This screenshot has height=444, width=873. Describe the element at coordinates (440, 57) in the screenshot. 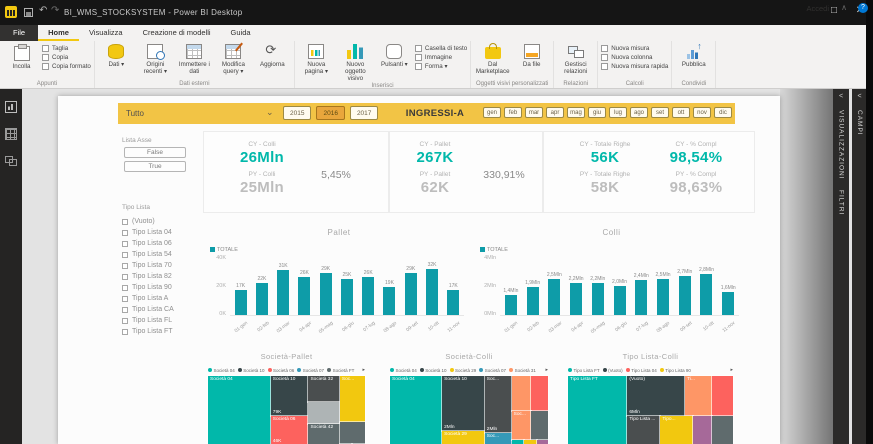

I see `immagine-button: Immagine` at that location.